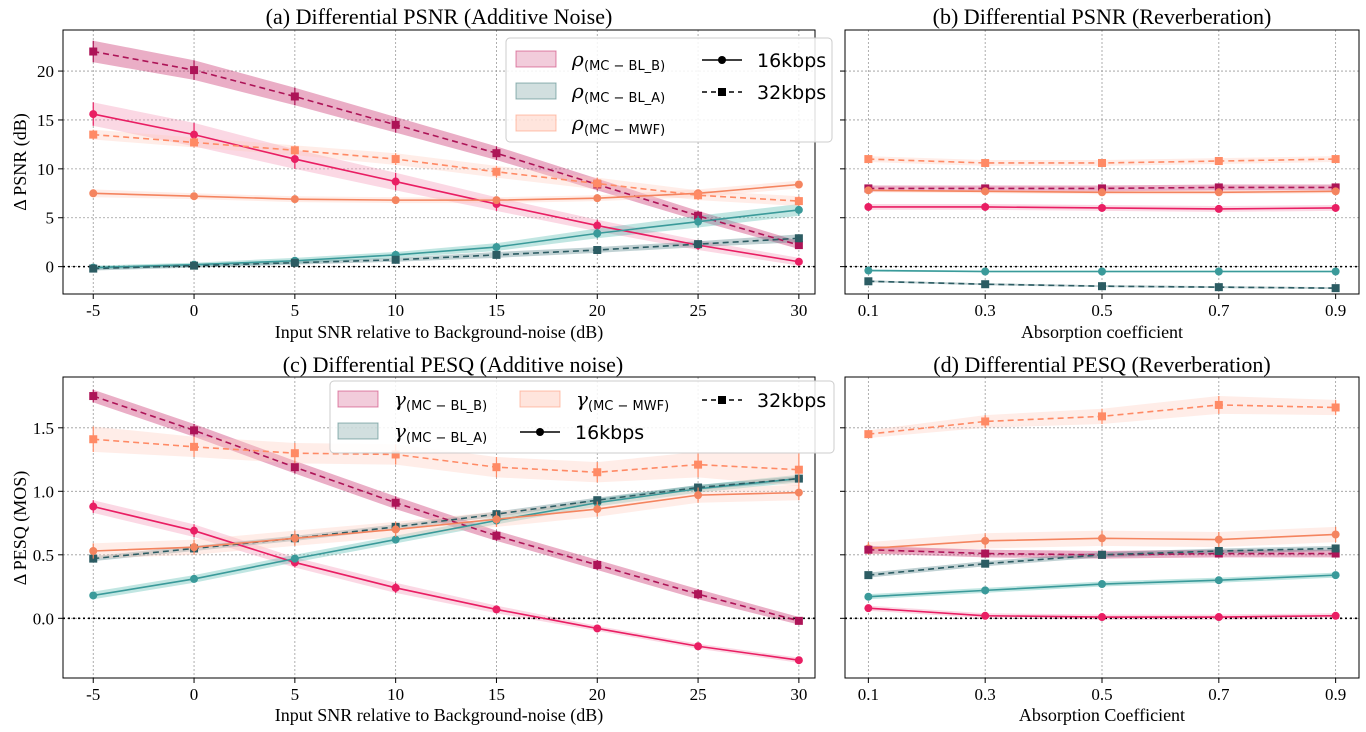  I want to click on series-line-MC-BL_A-32kbps, so click(446, 253).